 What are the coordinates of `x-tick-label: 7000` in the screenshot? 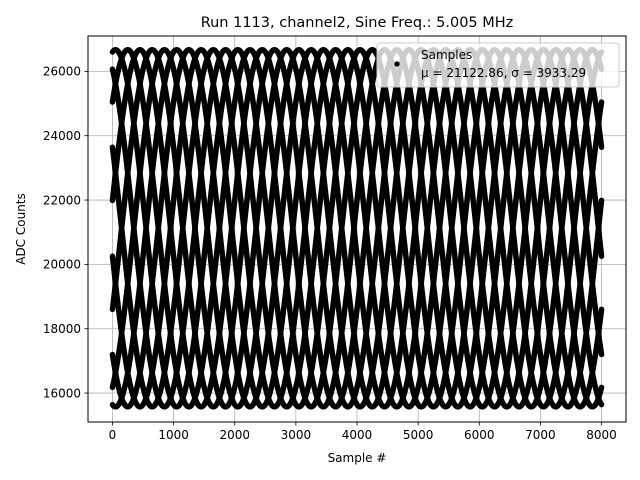 It's located at (540, 435).